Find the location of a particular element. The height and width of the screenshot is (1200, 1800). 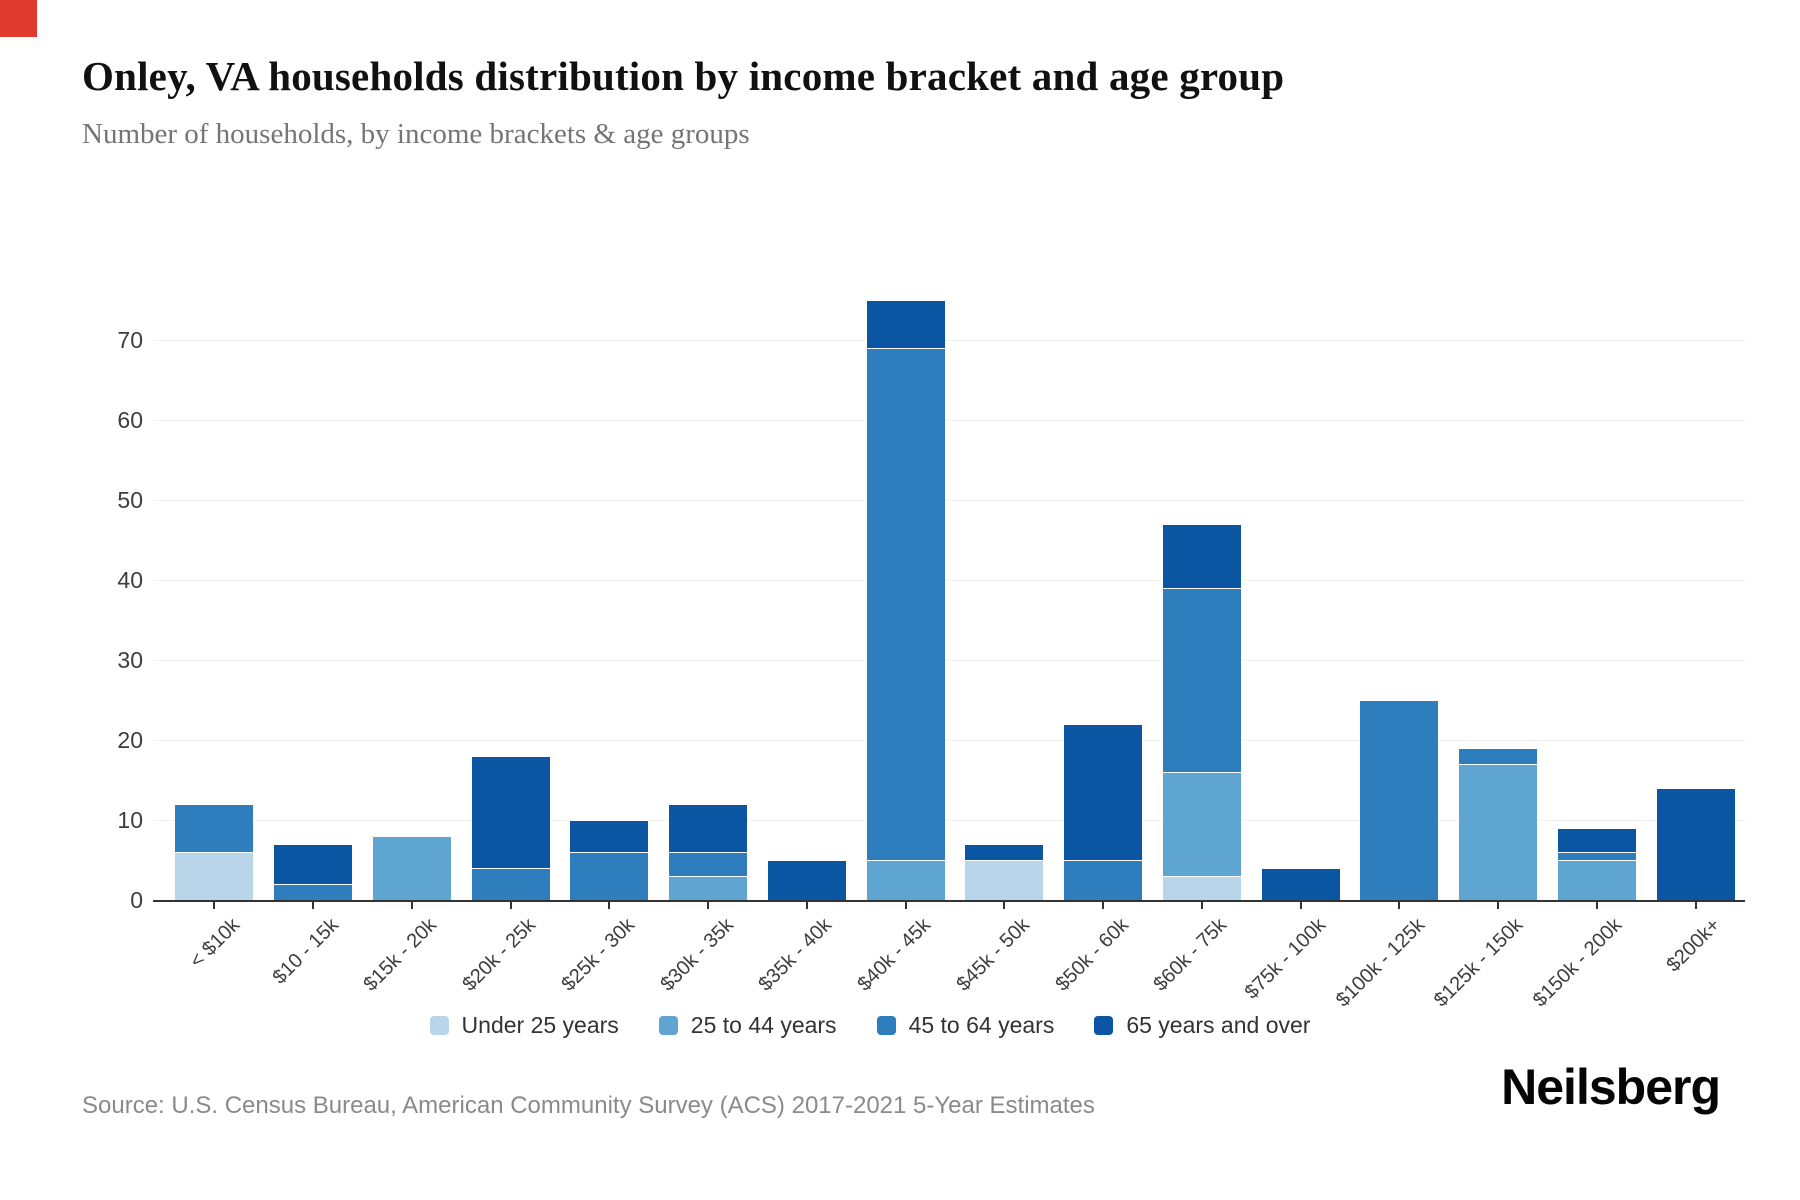

legend-item-label: 65 years and over is located at coordinates (1218, 1025).